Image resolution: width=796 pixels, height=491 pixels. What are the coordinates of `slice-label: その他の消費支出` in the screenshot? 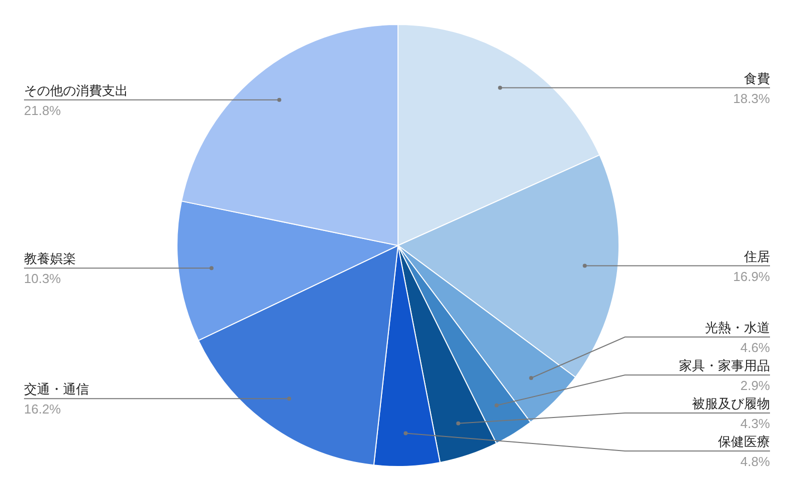 It's located at (76, 90).